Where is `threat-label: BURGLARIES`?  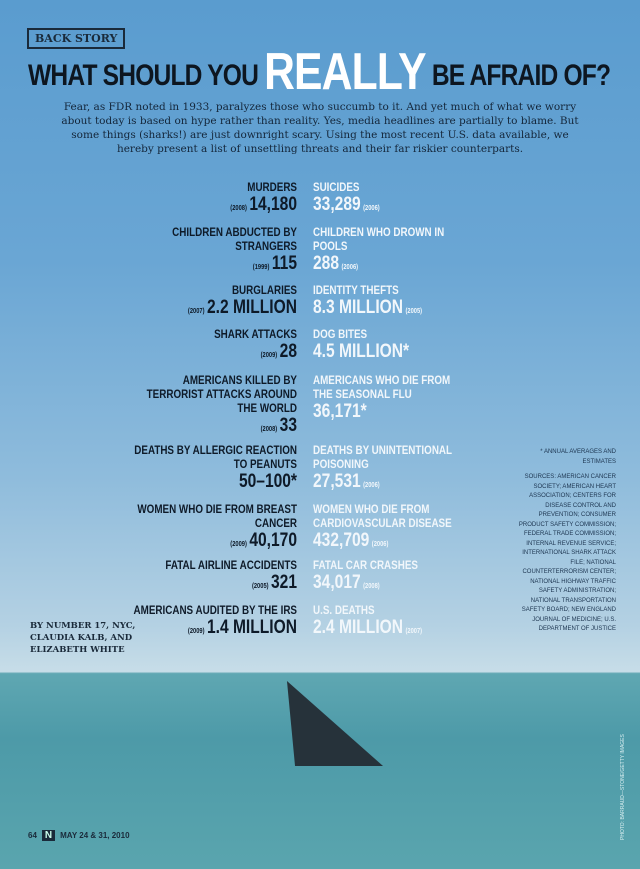 threat-label: BURGLARIES is located at coordinates (264, 290).